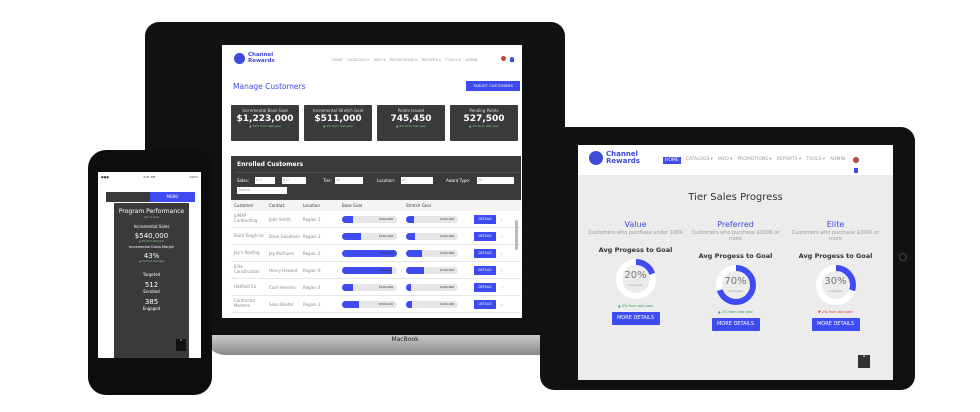 This screenshot has width=980, height=412. I want to click on home-button, so click(903, 257).